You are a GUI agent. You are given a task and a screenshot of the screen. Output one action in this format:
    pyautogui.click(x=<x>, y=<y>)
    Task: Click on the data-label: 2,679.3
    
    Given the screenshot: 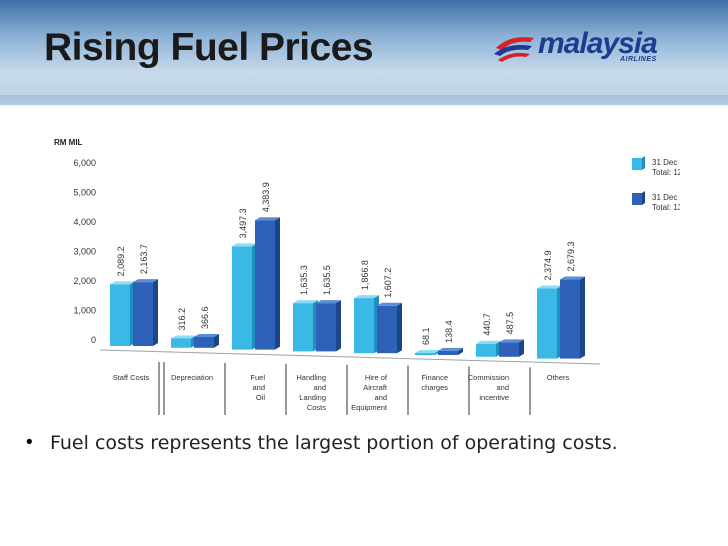 What is the action you would take?
    pyautogui.click(x=571, y=257)
    